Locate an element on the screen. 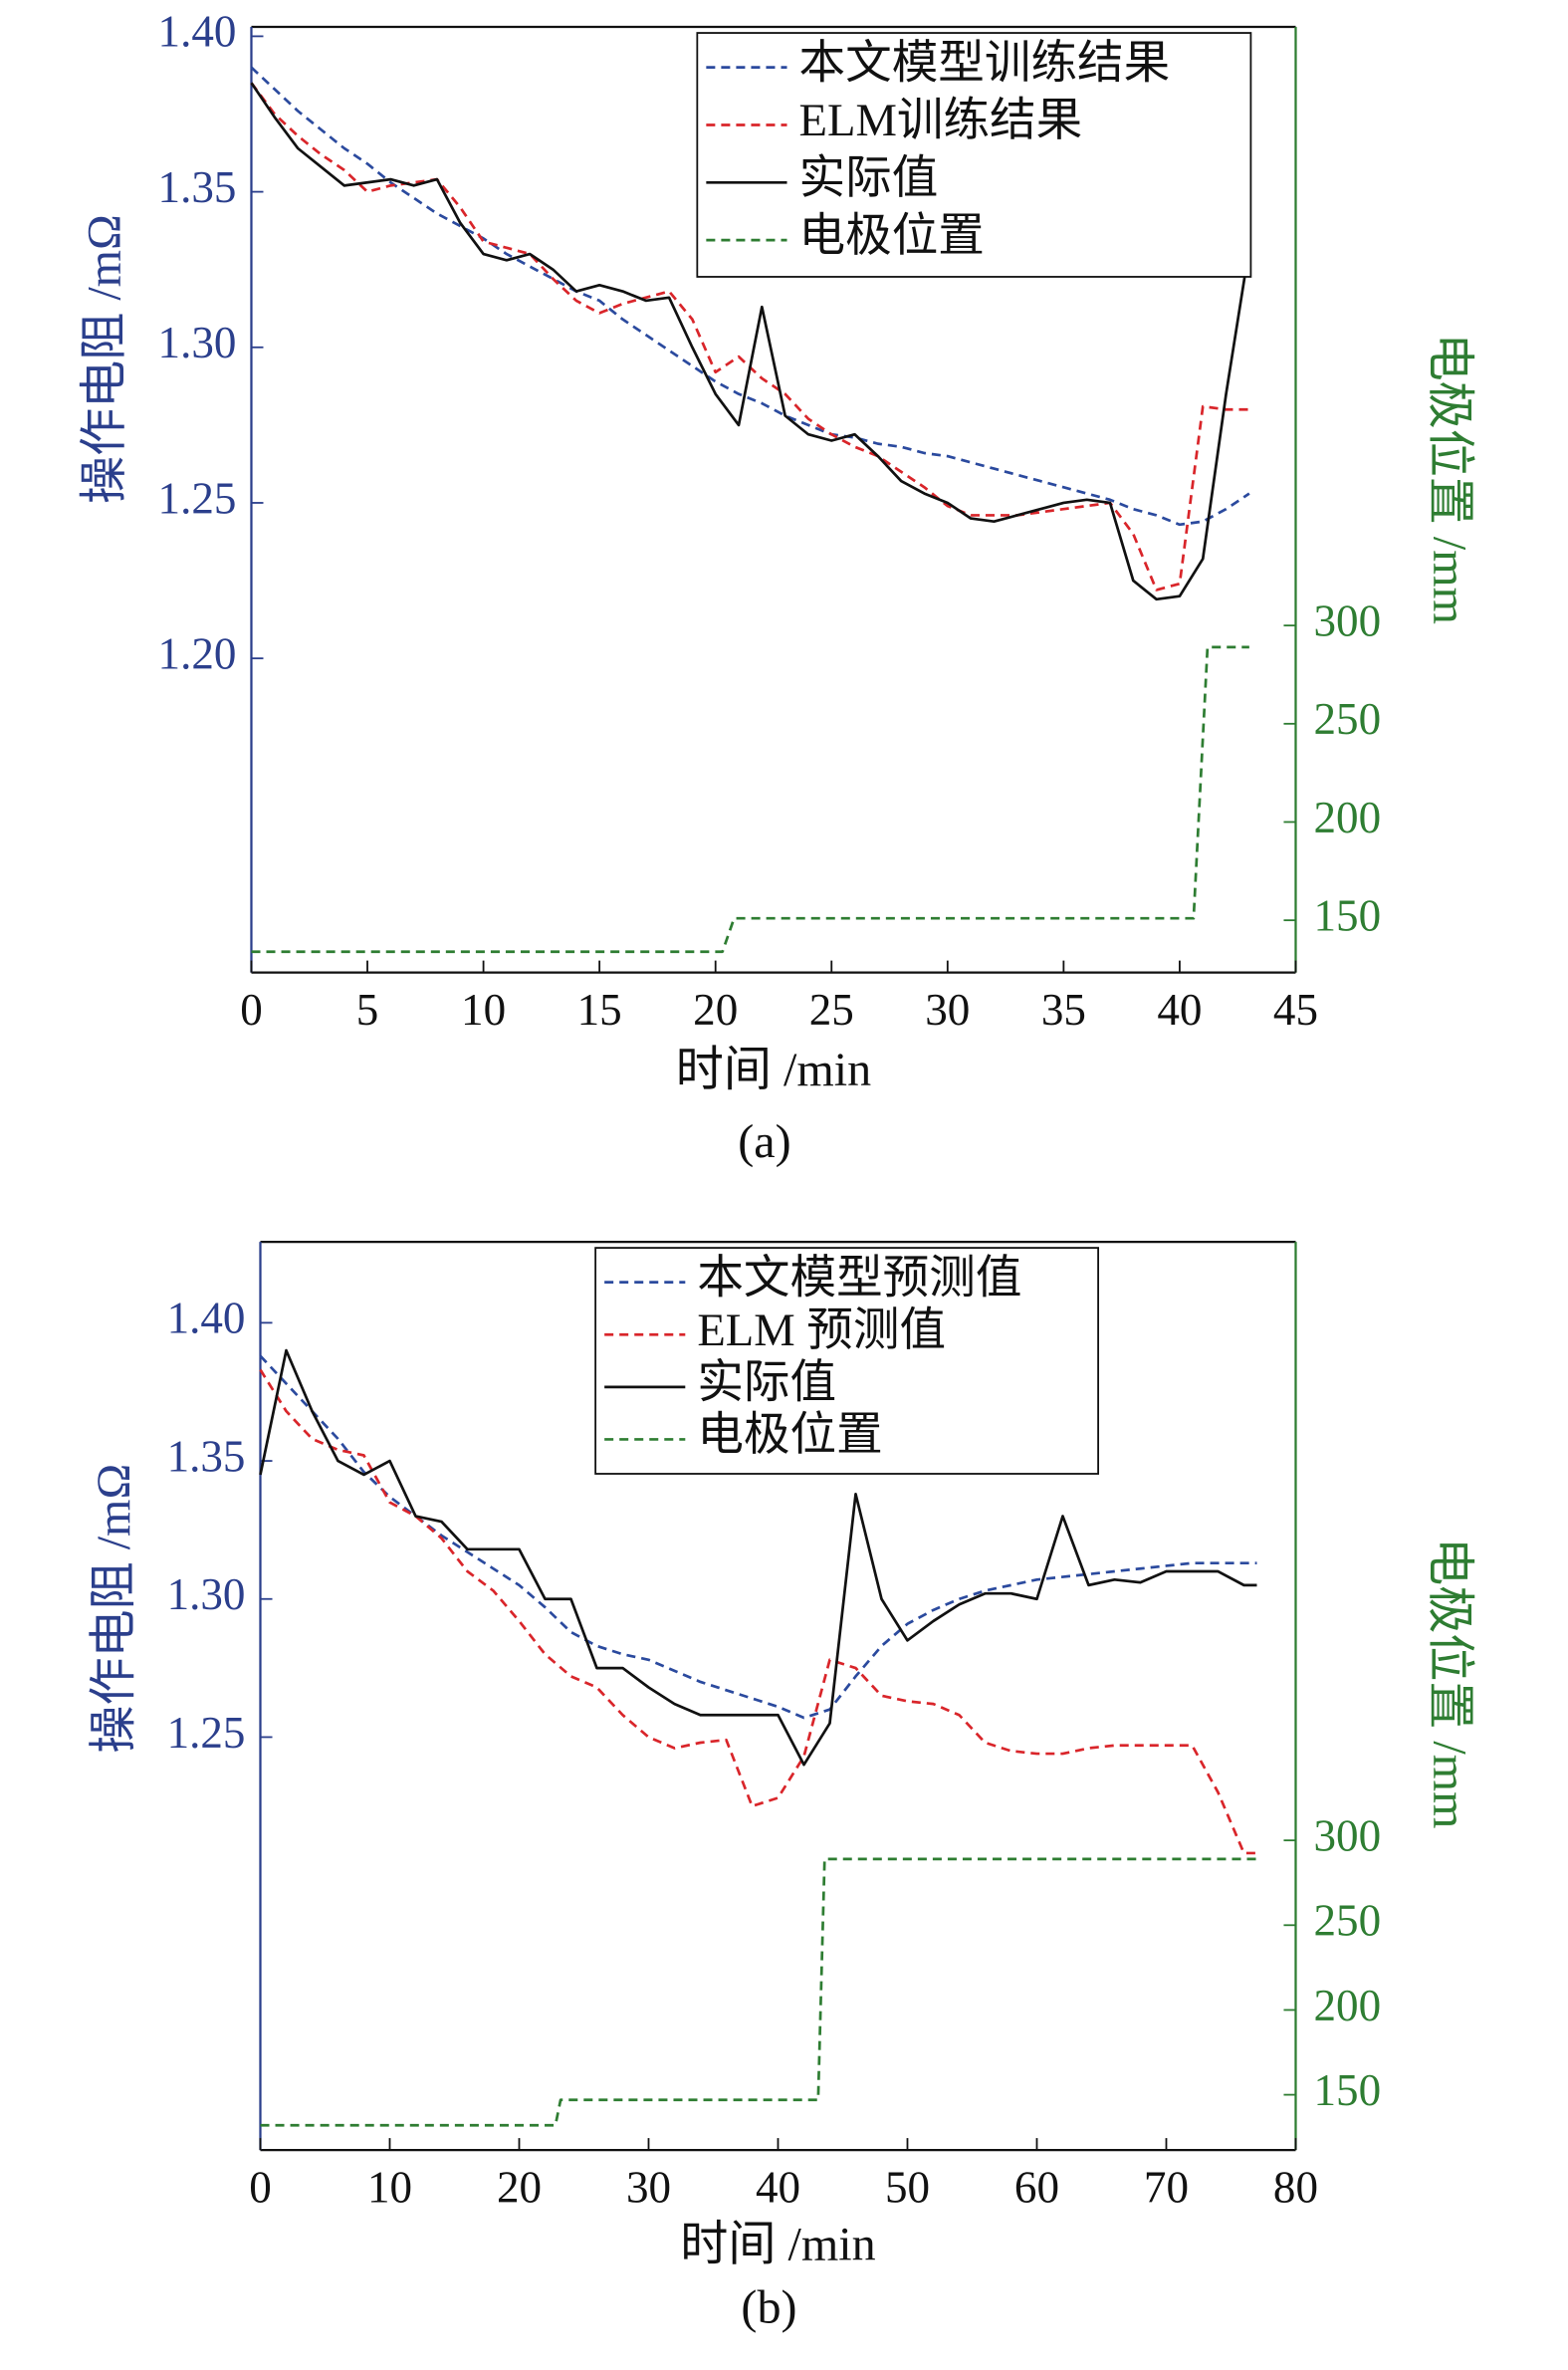 This screenshot has width=1568, height=2370. x-tick-label: 80 is located at coordinates (1296, 2188).